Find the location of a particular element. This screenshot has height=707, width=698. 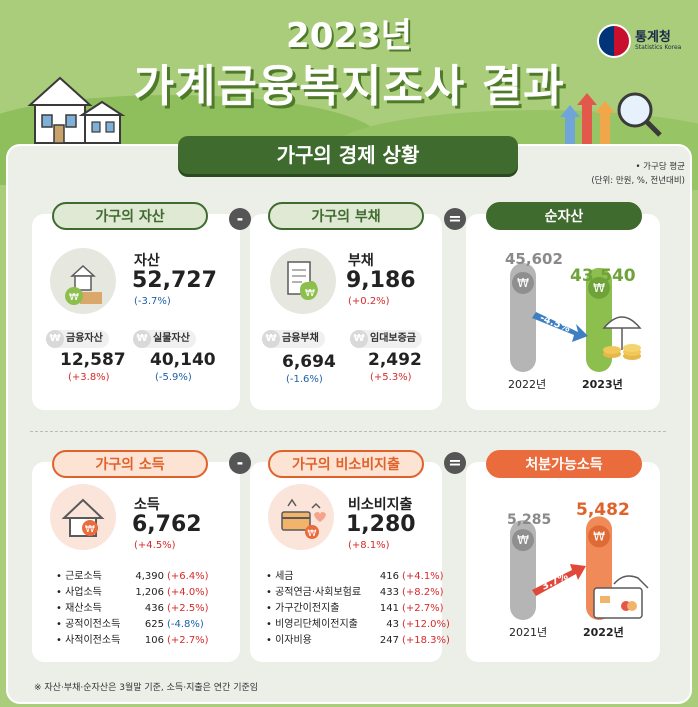

debt-value: 9,186 is located at coordinates (381, 280).